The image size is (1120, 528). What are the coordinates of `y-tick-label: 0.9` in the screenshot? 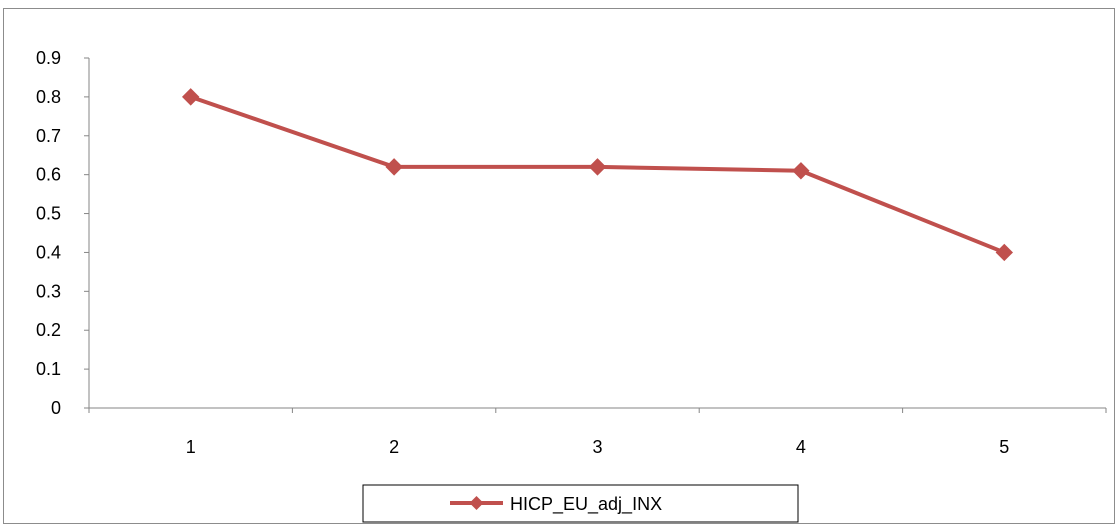 It's located at (48, 58).